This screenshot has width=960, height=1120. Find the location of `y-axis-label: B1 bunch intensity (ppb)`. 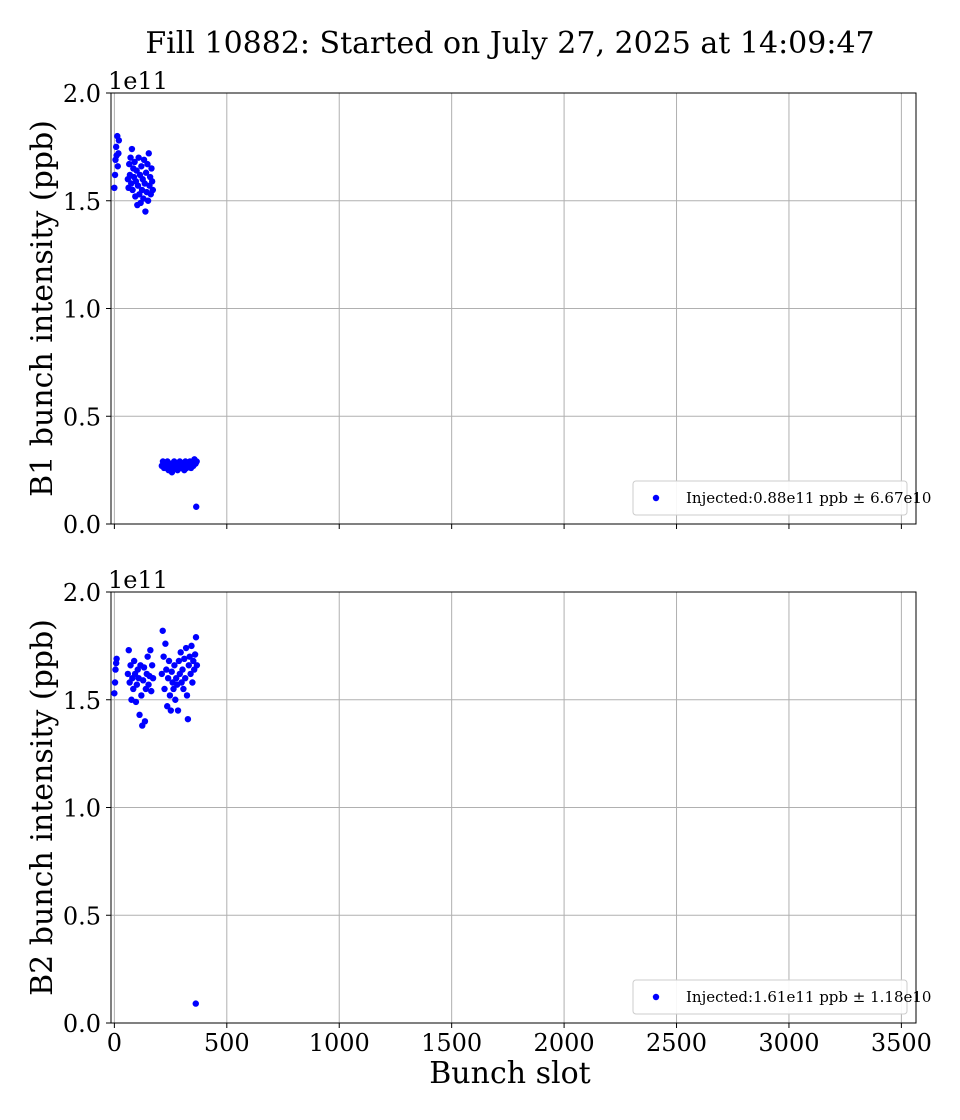

y-axis-label: B1 bunch intensity (ppb) is located at coordinates (42, 308).